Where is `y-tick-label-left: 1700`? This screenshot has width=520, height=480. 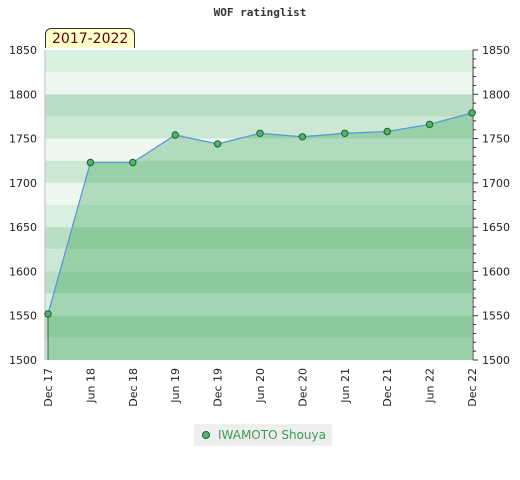
y-tick-label-left: 1700 is located at coordinates (23, 183).